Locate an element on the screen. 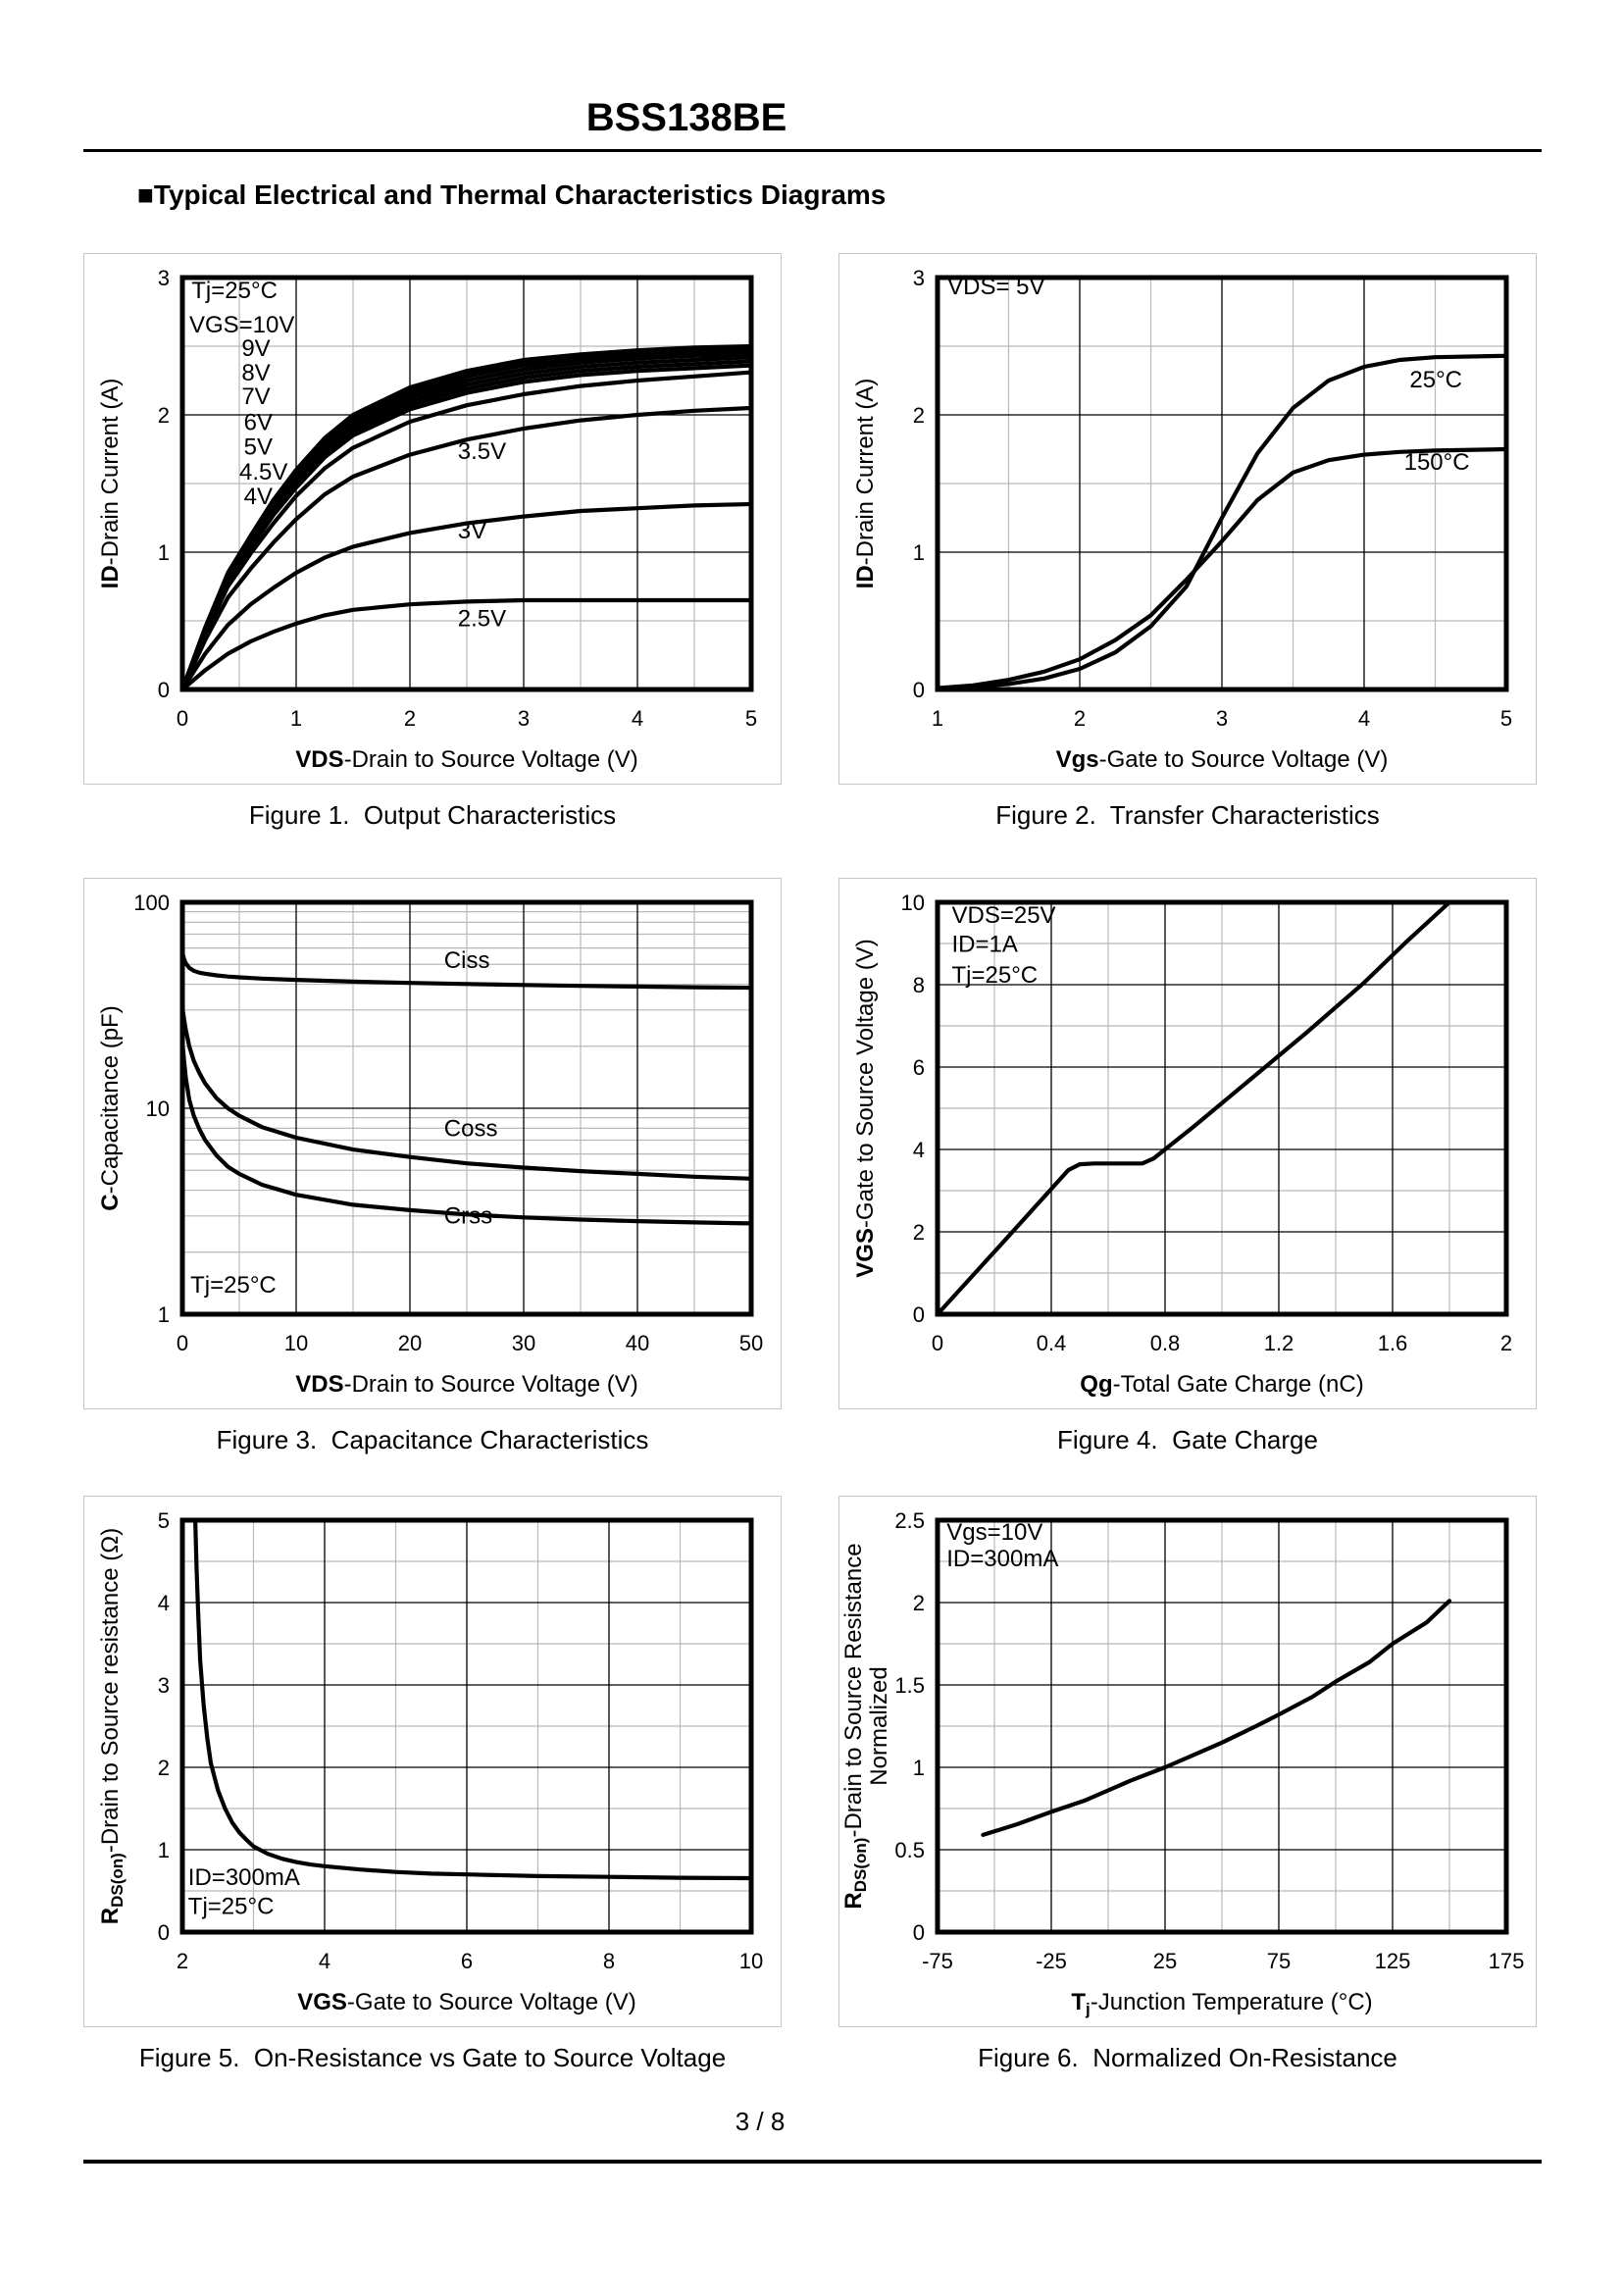 The image size is (1624, 2294). figure-3-caption: Figure 3. Capacitance Characteristics is located at coordinates (432, 1439).